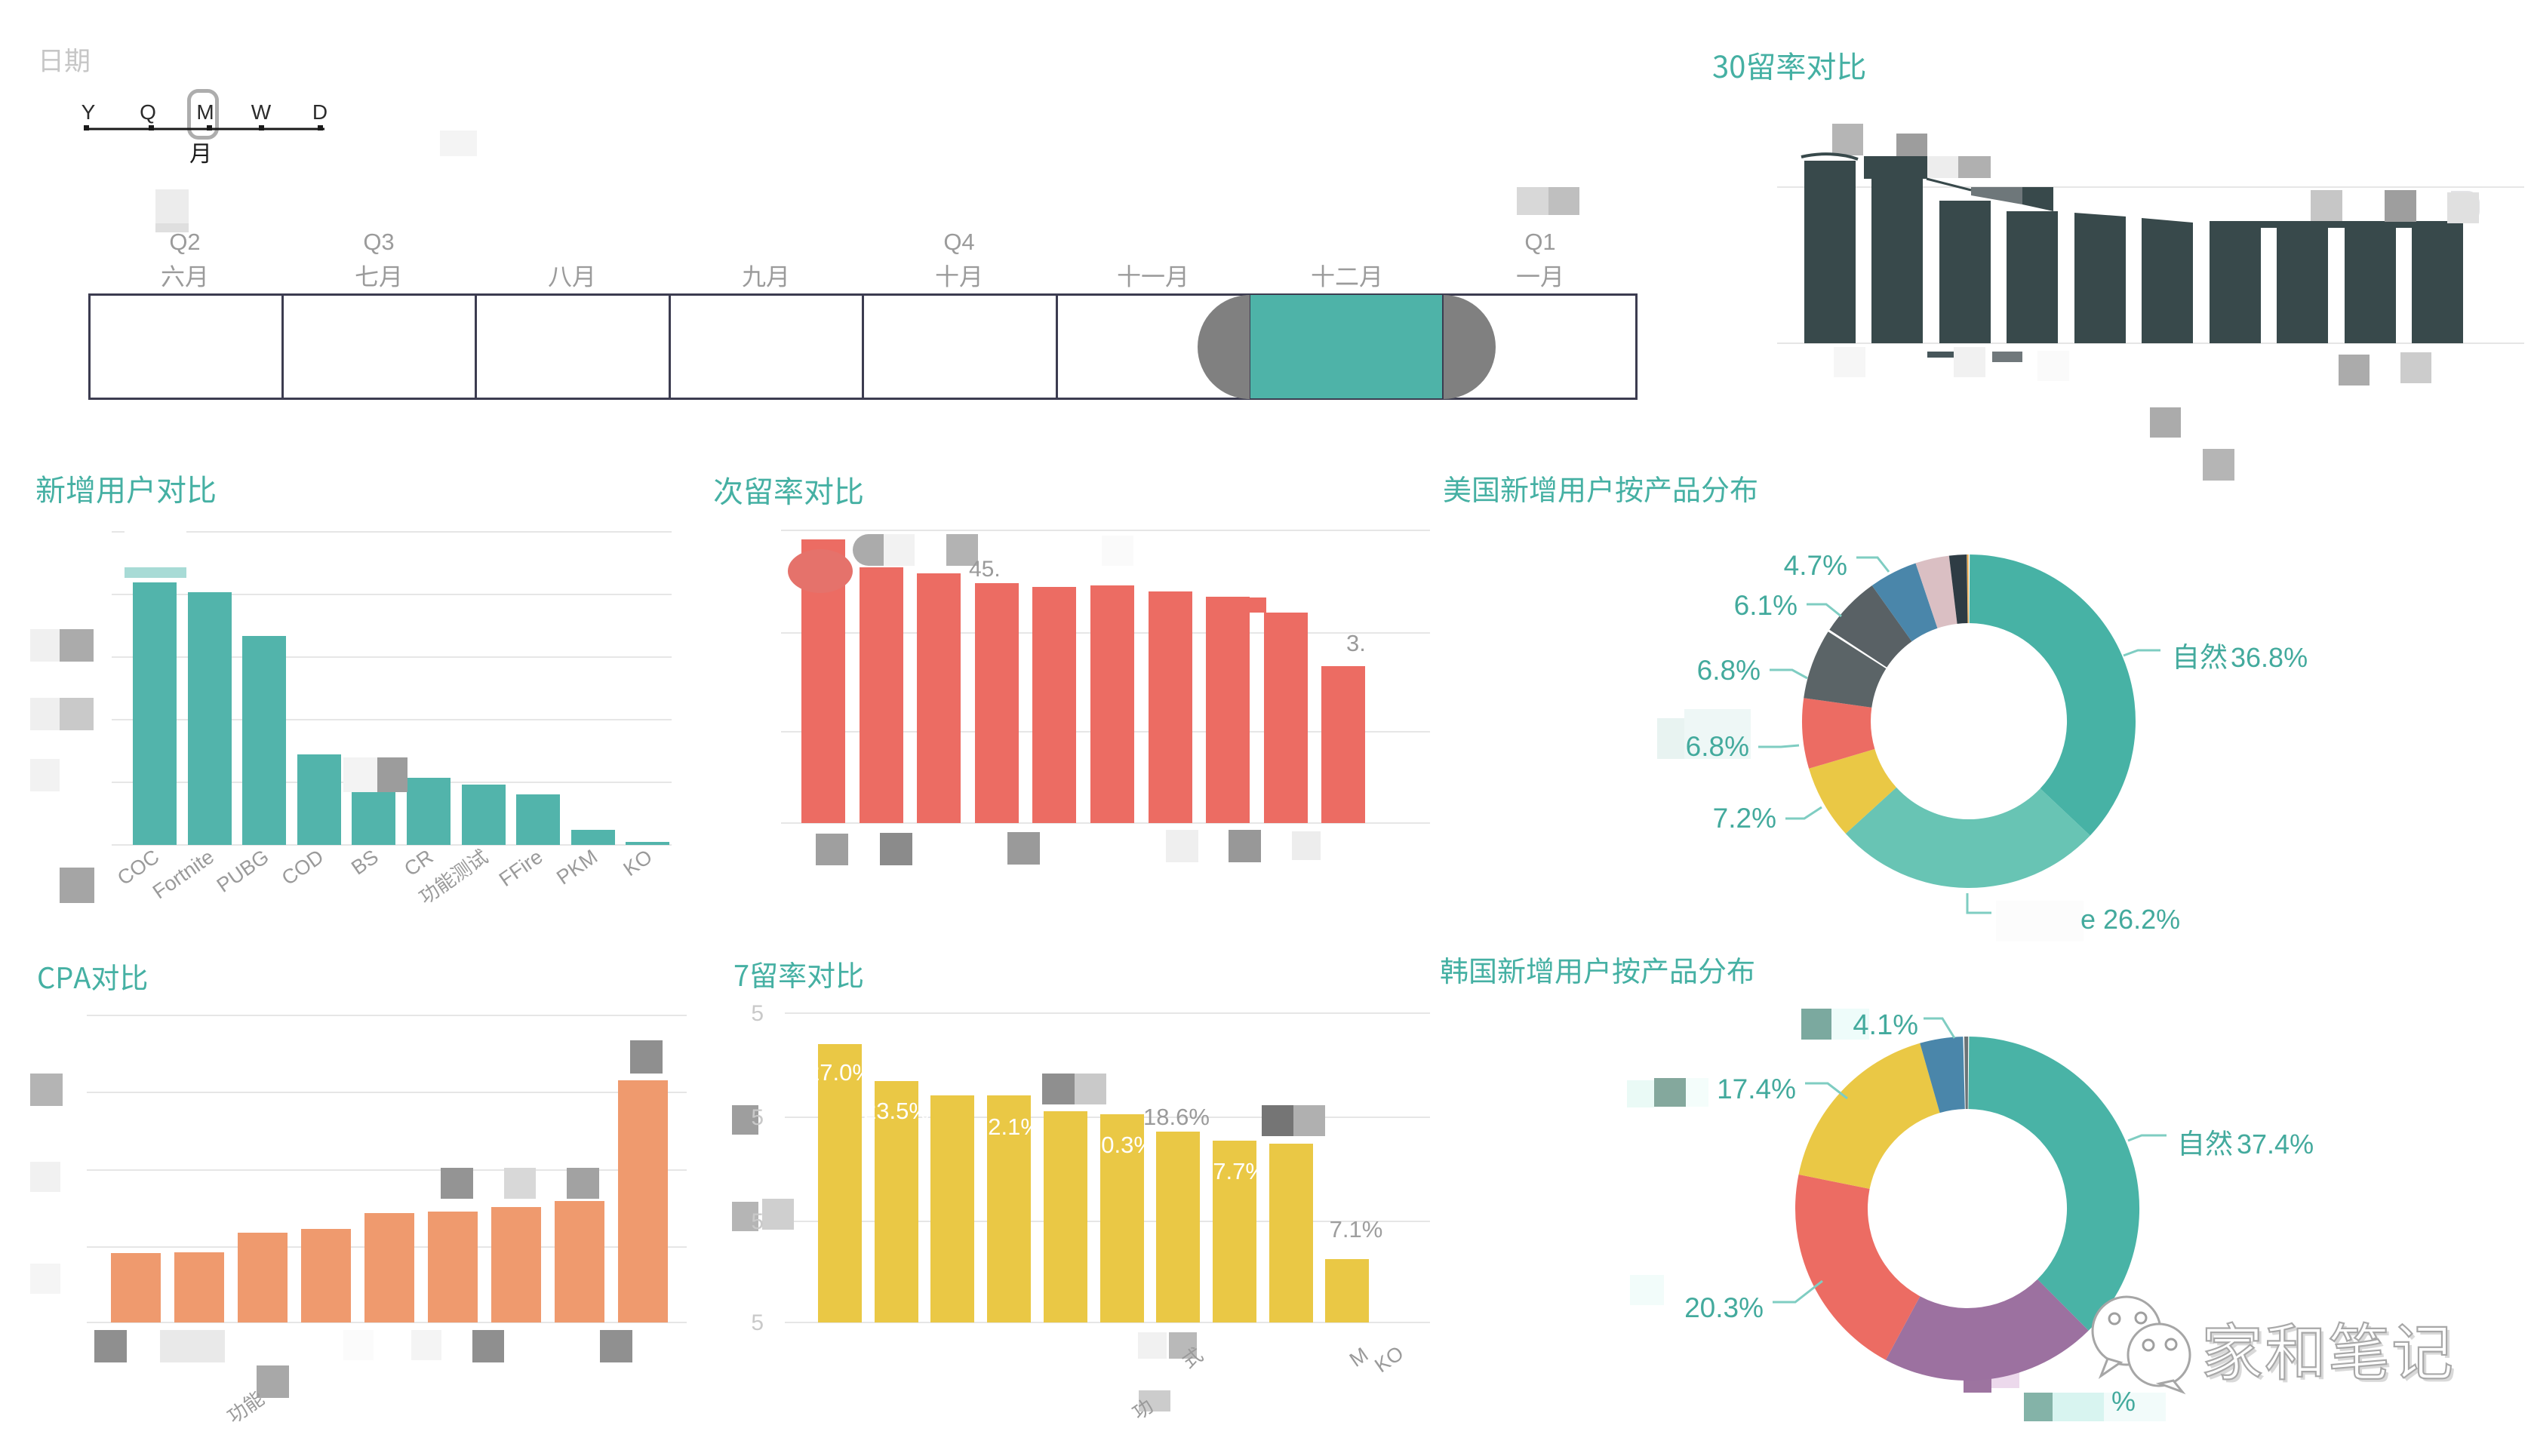 The image size is (2531, 1456). I want to click on svg-text: Q2, so click(184, 242).